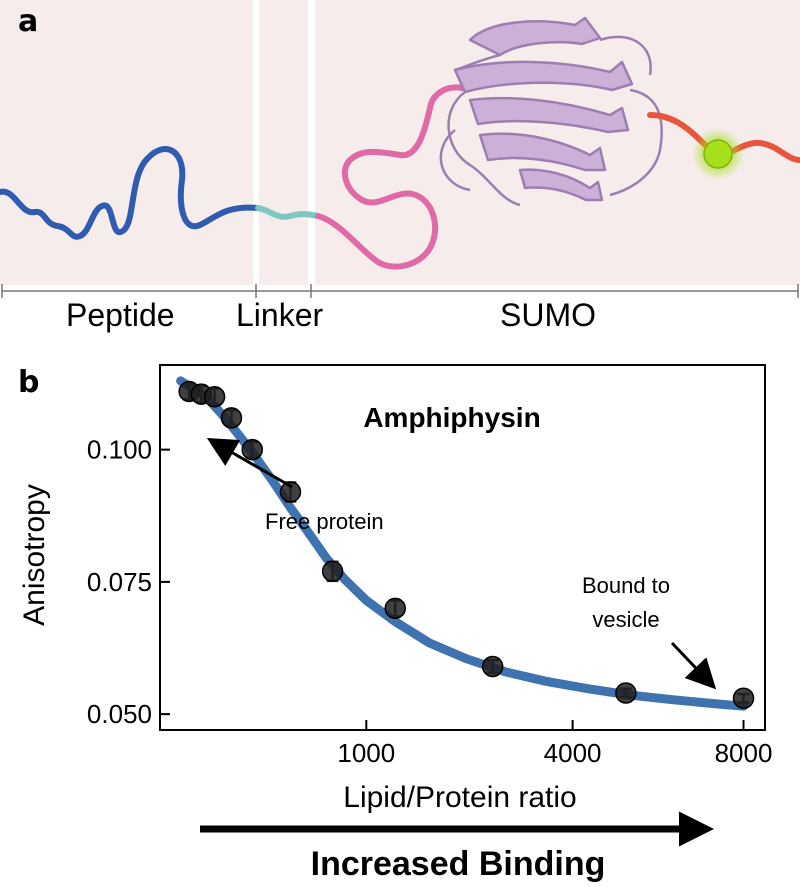 This screenshot has width=800, height=887. Describe the element at coordinates (744, 753) in the screenshot. I see `x-tick-label: 8000` at that location.